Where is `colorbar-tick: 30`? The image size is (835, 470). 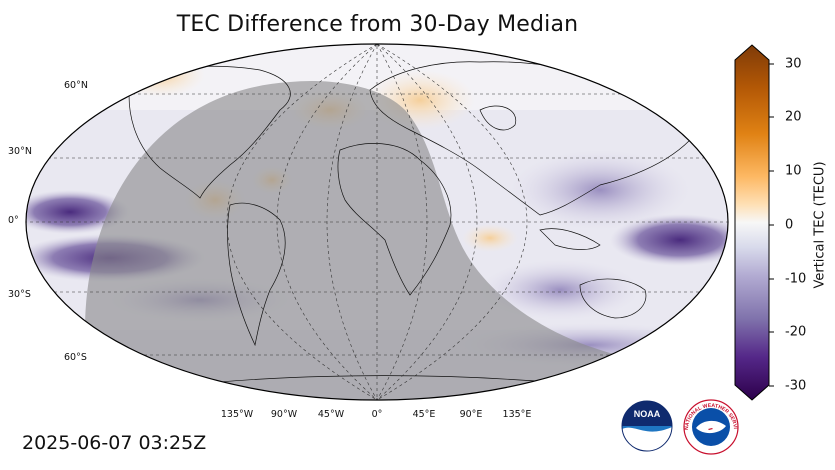 colorbar-tick: 30 is located at coordinates (793, 64).